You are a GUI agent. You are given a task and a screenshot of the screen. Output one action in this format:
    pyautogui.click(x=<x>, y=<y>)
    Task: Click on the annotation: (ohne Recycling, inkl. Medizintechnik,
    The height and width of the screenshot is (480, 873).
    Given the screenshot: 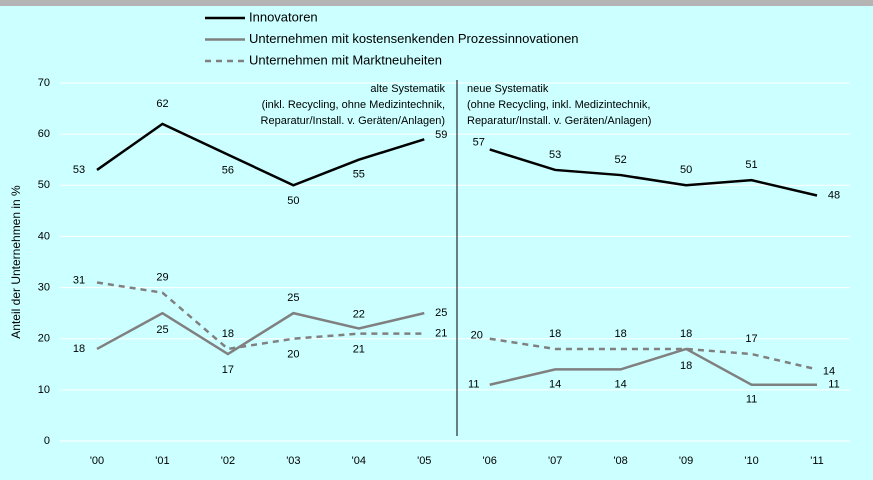 What is the action you would take?
    pyautogui.click(x=558, y=105)
    